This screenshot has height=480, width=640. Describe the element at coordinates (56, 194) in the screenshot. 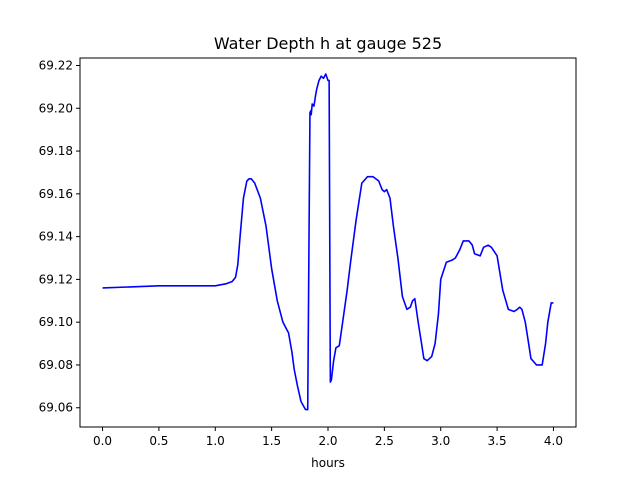

I see `y-tick-label: 69.16` at that location.